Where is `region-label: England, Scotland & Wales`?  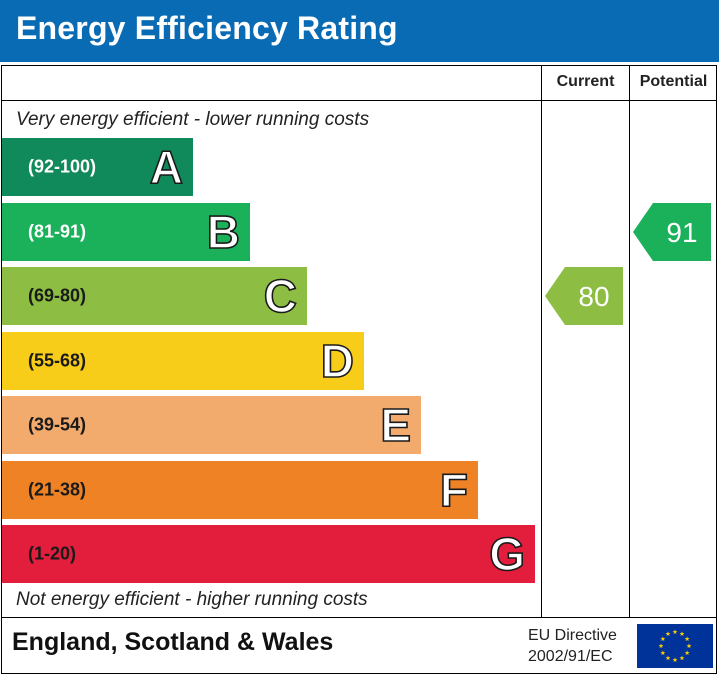
region-label: England, Scotland & Wales is located at coordinates (173, 642).